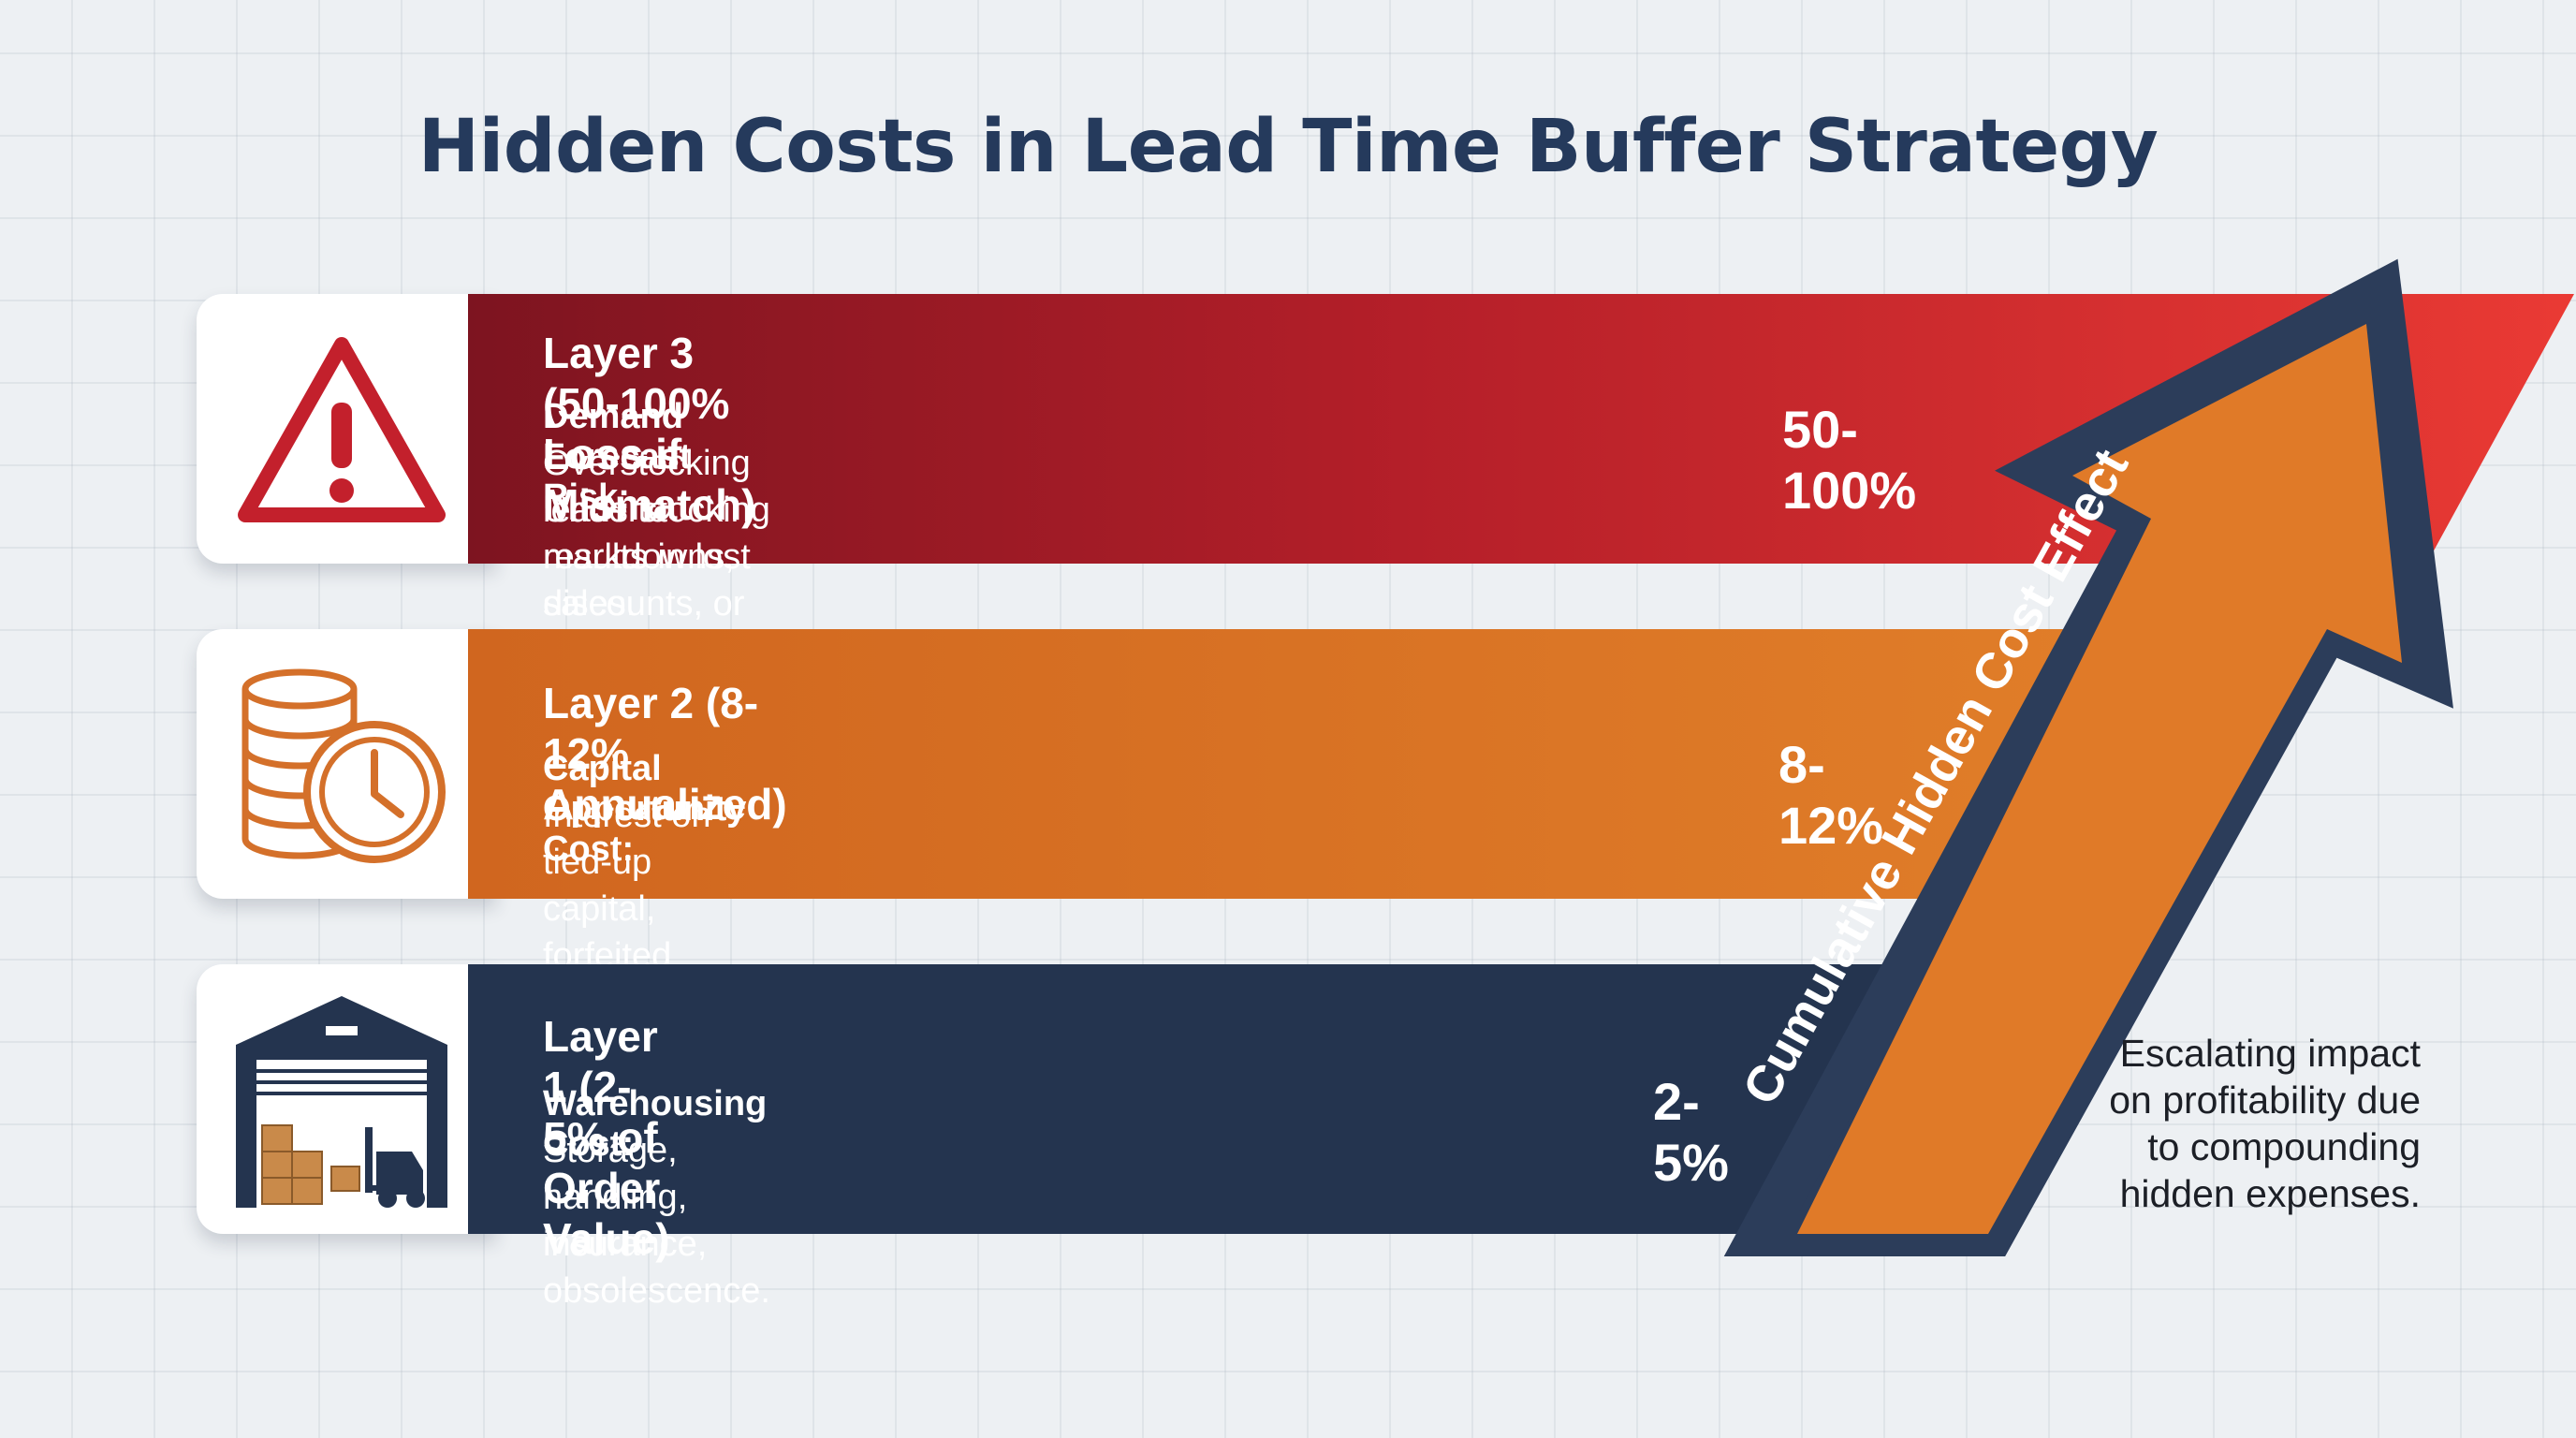 This screenshot has width=2576, height=1438. What do you see at coordinates (645, 809) in the screenshot?
I see `layer-2-subtitle: Capital Opportunity Cost:` at bounding box center [645, 809].